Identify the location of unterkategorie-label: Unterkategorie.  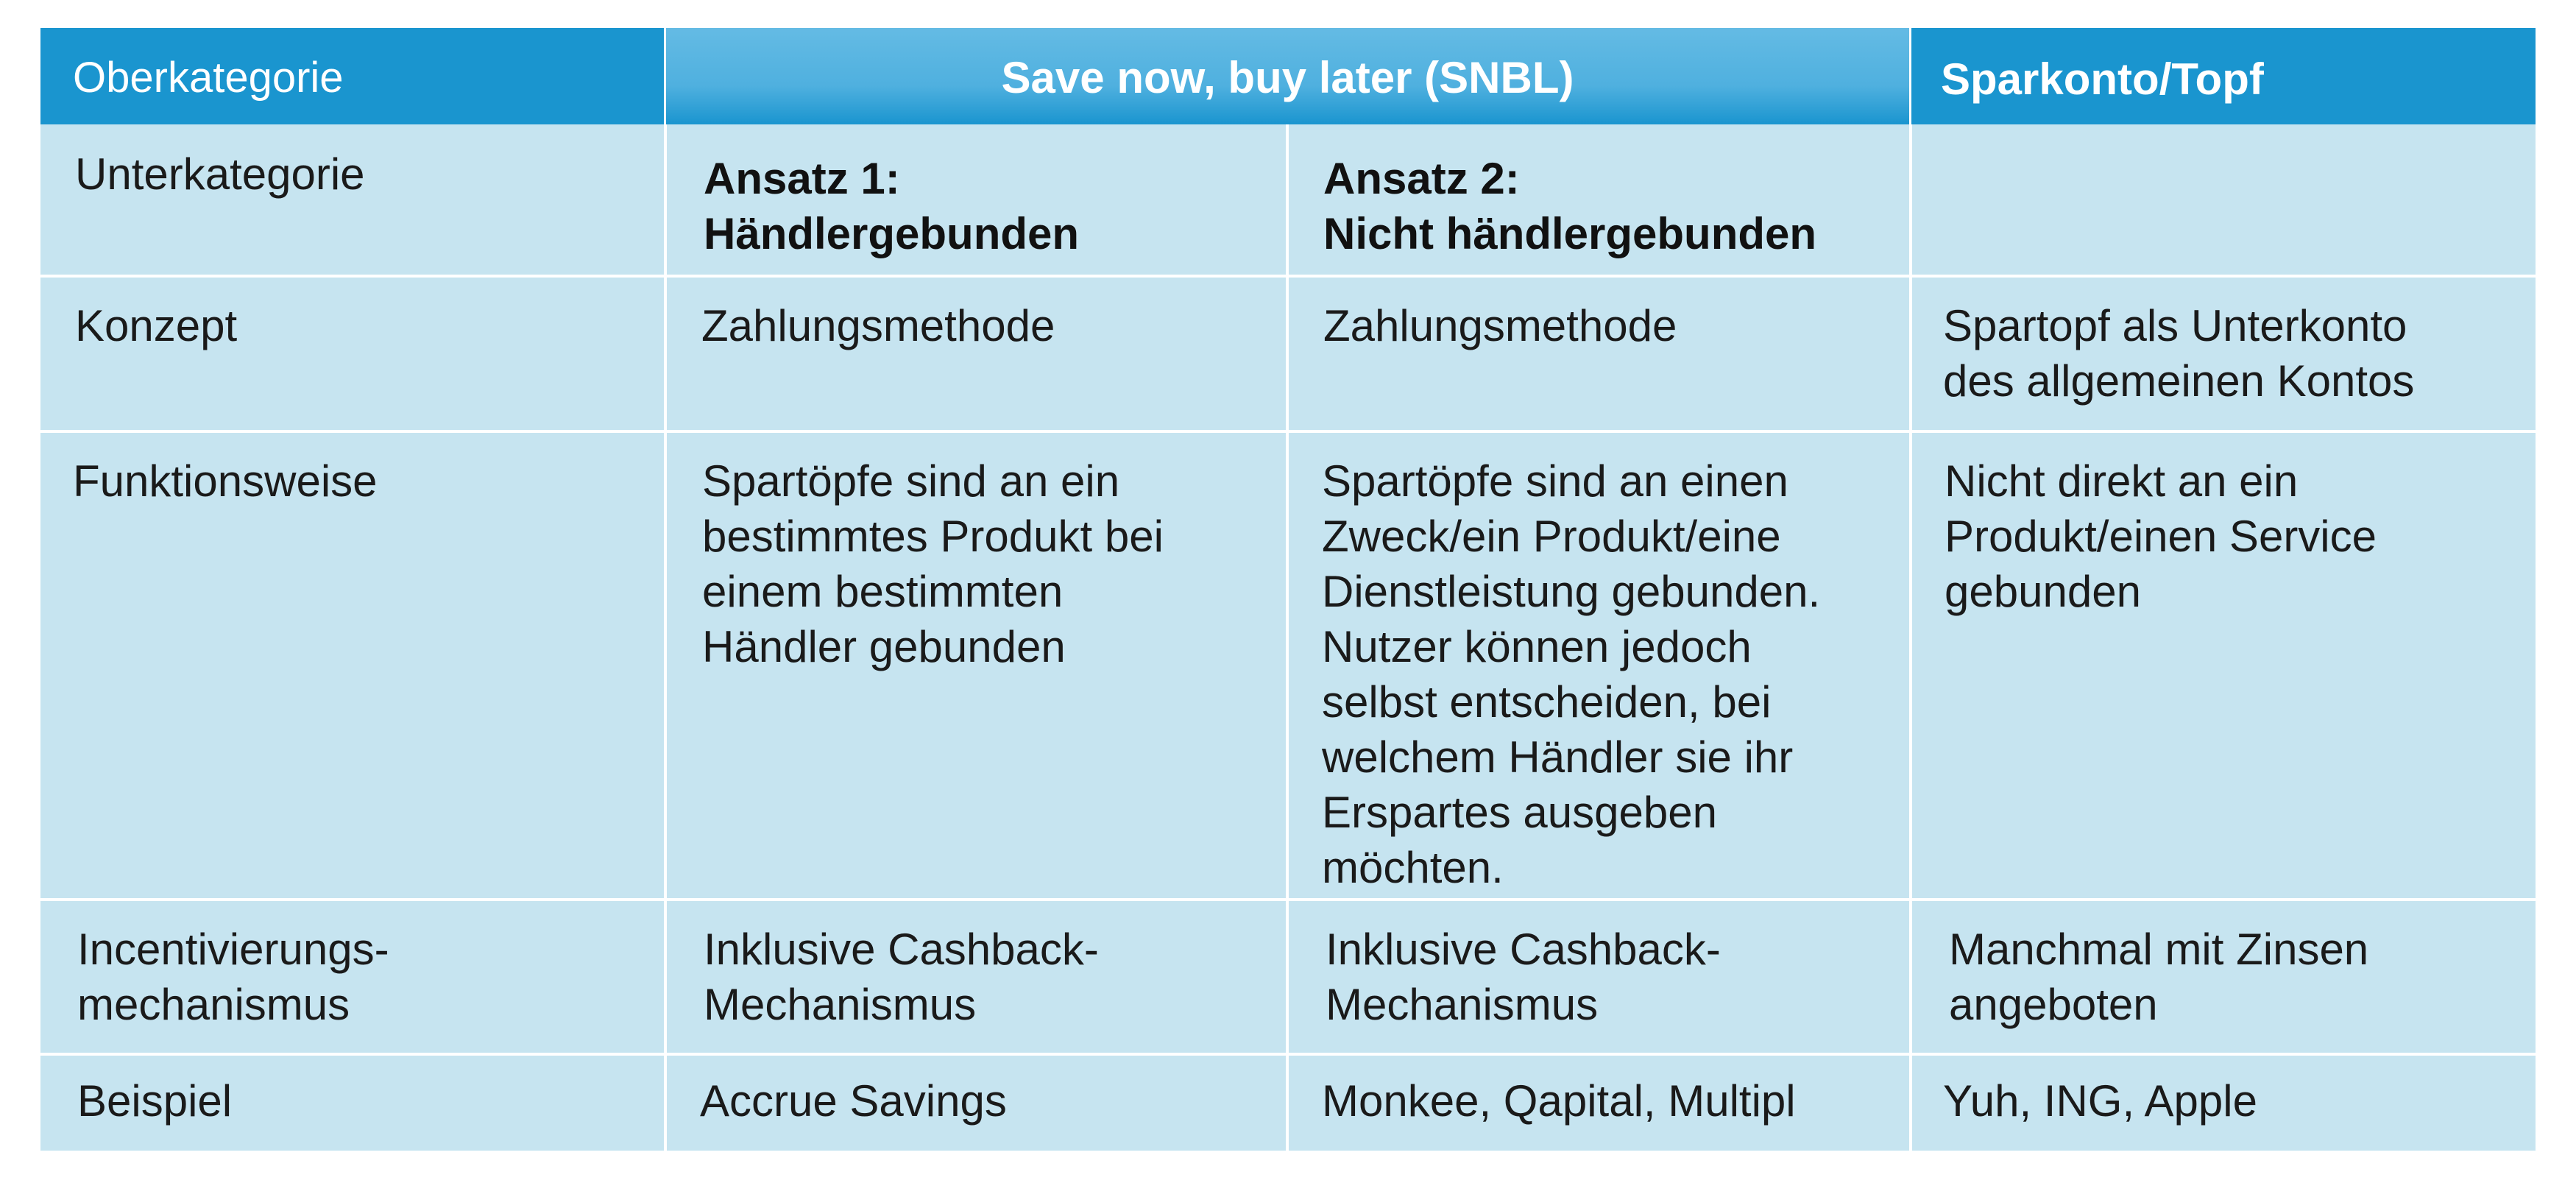
(220, 174).